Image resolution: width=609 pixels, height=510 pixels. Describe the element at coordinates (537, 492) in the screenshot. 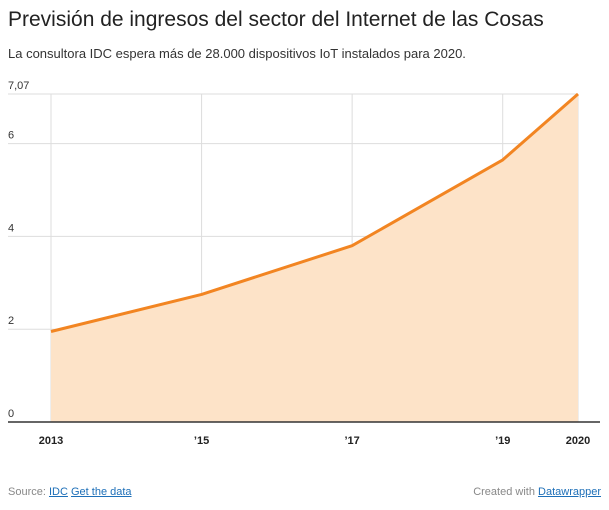

I see `footer-credit: Created with Datawrapper` at that location.